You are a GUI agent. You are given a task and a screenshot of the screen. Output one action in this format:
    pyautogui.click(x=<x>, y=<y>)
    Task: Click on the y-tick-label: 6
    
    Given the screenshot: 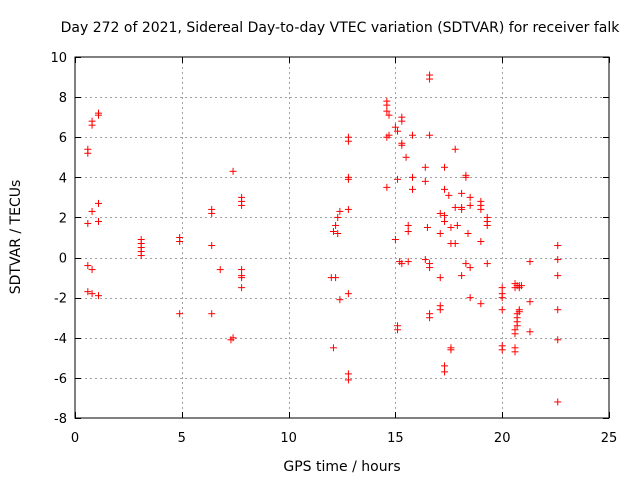 What is the action you would take?
    pyautogui.click(x=63, y=138)
    